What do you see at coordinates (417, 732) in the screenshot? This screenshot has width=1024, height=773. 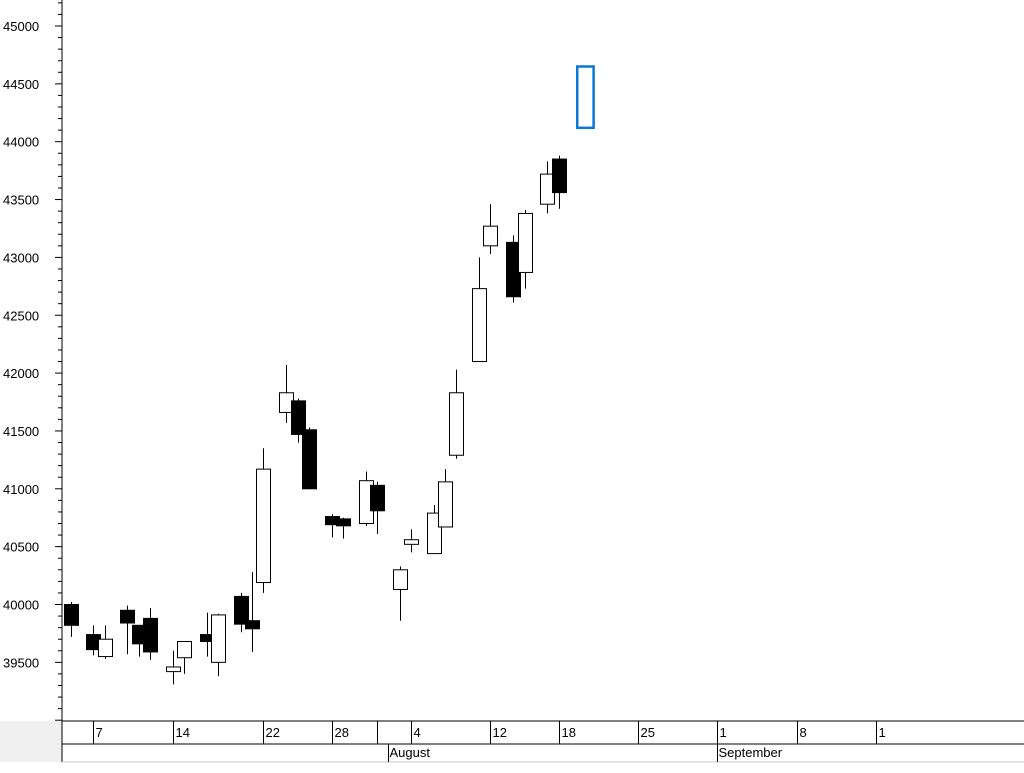 I see `x-tick-label: 4` at bounding box center [417, 732].